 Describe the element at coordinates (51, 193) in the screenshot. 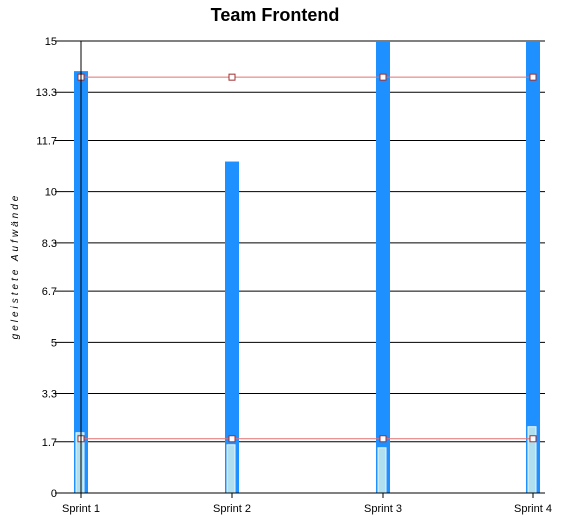

I see `y-tick-label-6: 10` at that location.